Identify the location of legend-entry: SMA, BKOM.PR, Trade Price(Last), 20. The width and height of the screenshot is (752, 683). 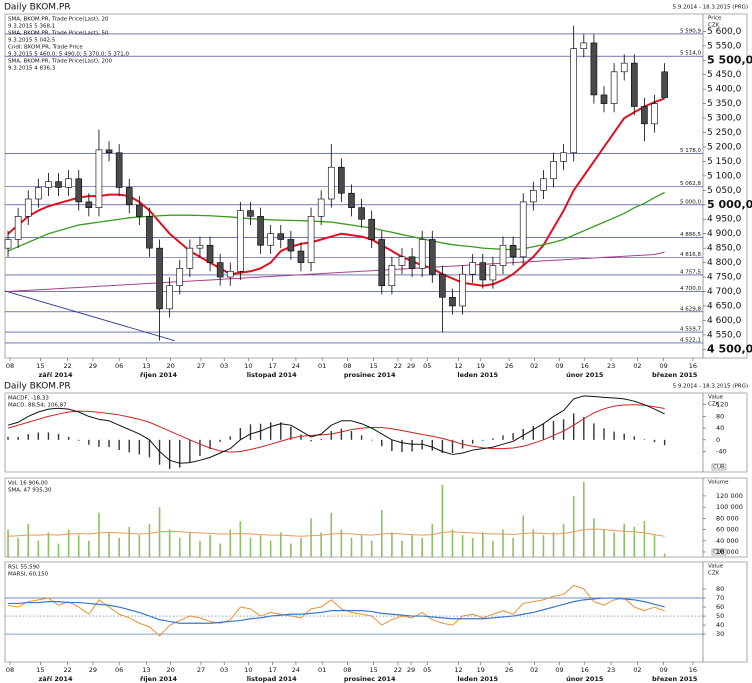
(58, 20).